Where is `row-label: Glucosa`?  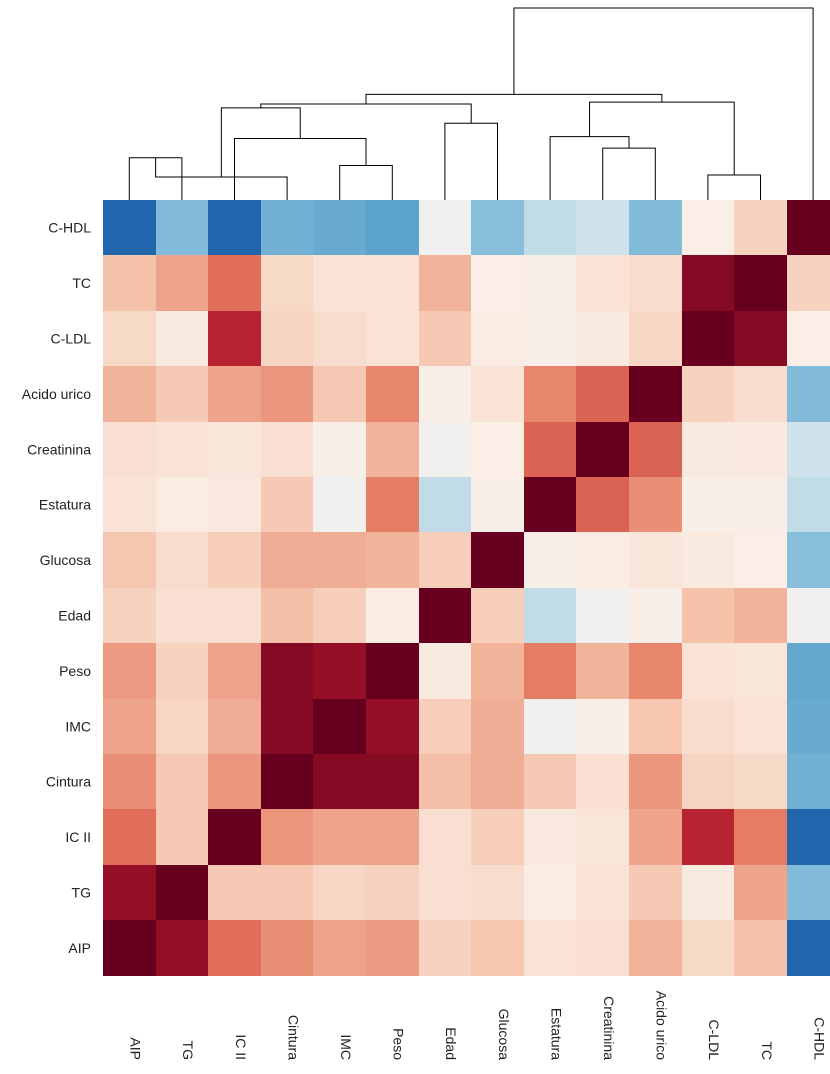
row-label: Glucosa is located at coordinates (66, 560).